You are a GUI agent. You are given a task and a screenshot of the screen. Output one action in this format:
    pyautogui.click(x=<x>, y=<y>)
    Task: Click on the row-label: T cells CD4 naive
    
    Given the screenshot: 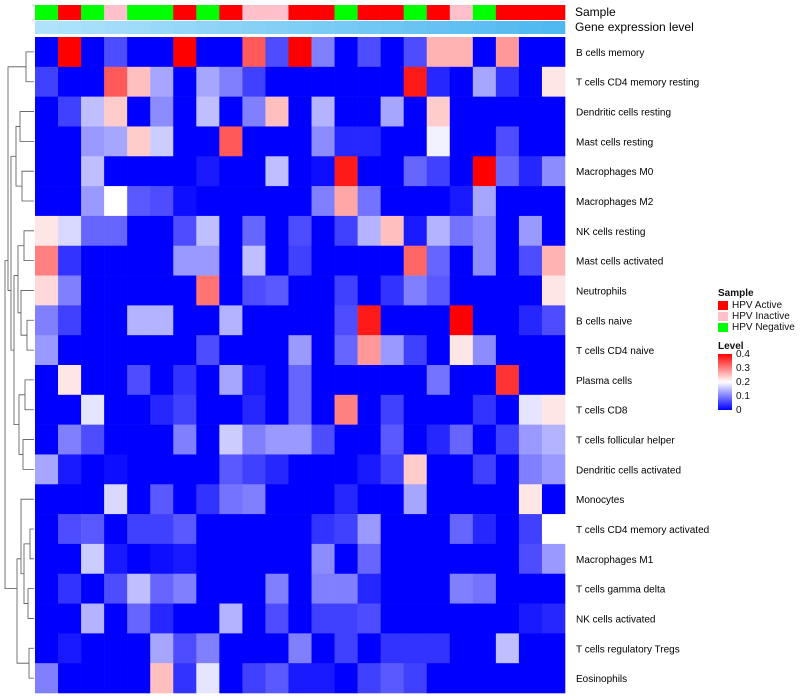 What is the action you would take?
    pyautogui.click(x=615, y=351)
    